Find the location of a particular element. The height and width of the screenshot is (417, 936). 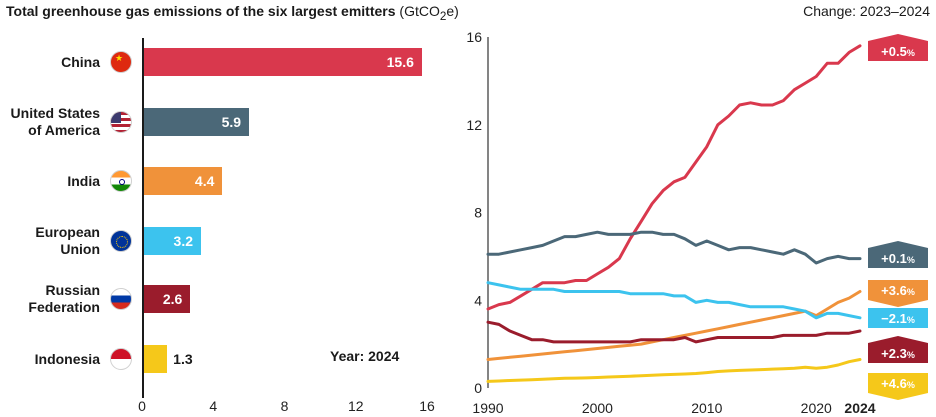

bar-x-tick-label: 0 is located at coordinates (142, 406).